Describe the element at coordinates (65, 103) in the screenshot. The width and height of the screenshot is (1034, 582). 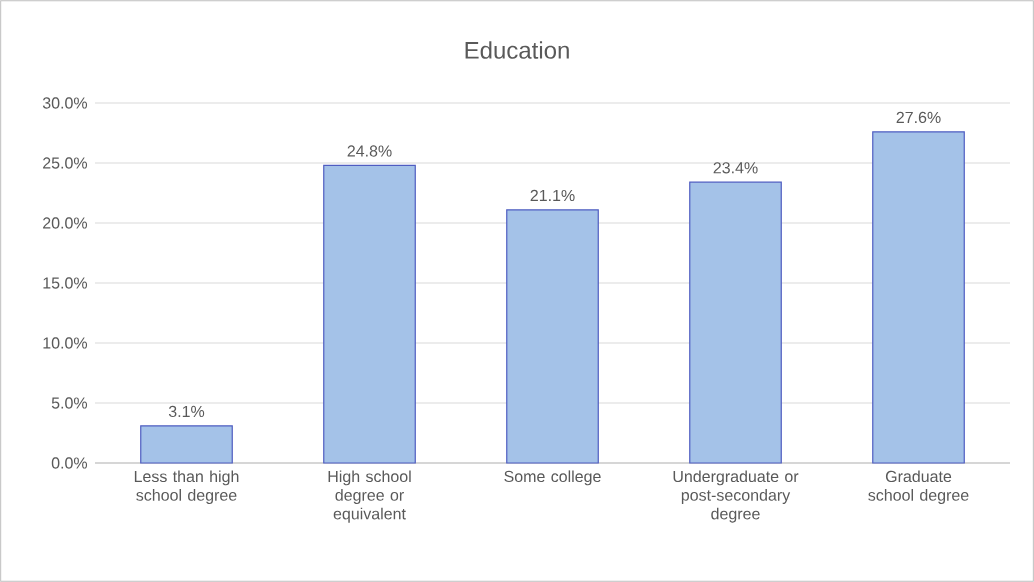
I see `y-tick-label: 30.0%` at that location.